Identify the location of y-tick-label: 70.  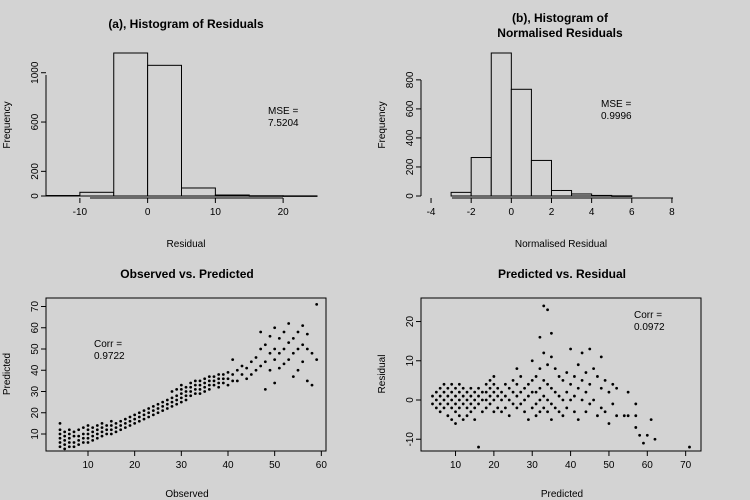
(35, 307).